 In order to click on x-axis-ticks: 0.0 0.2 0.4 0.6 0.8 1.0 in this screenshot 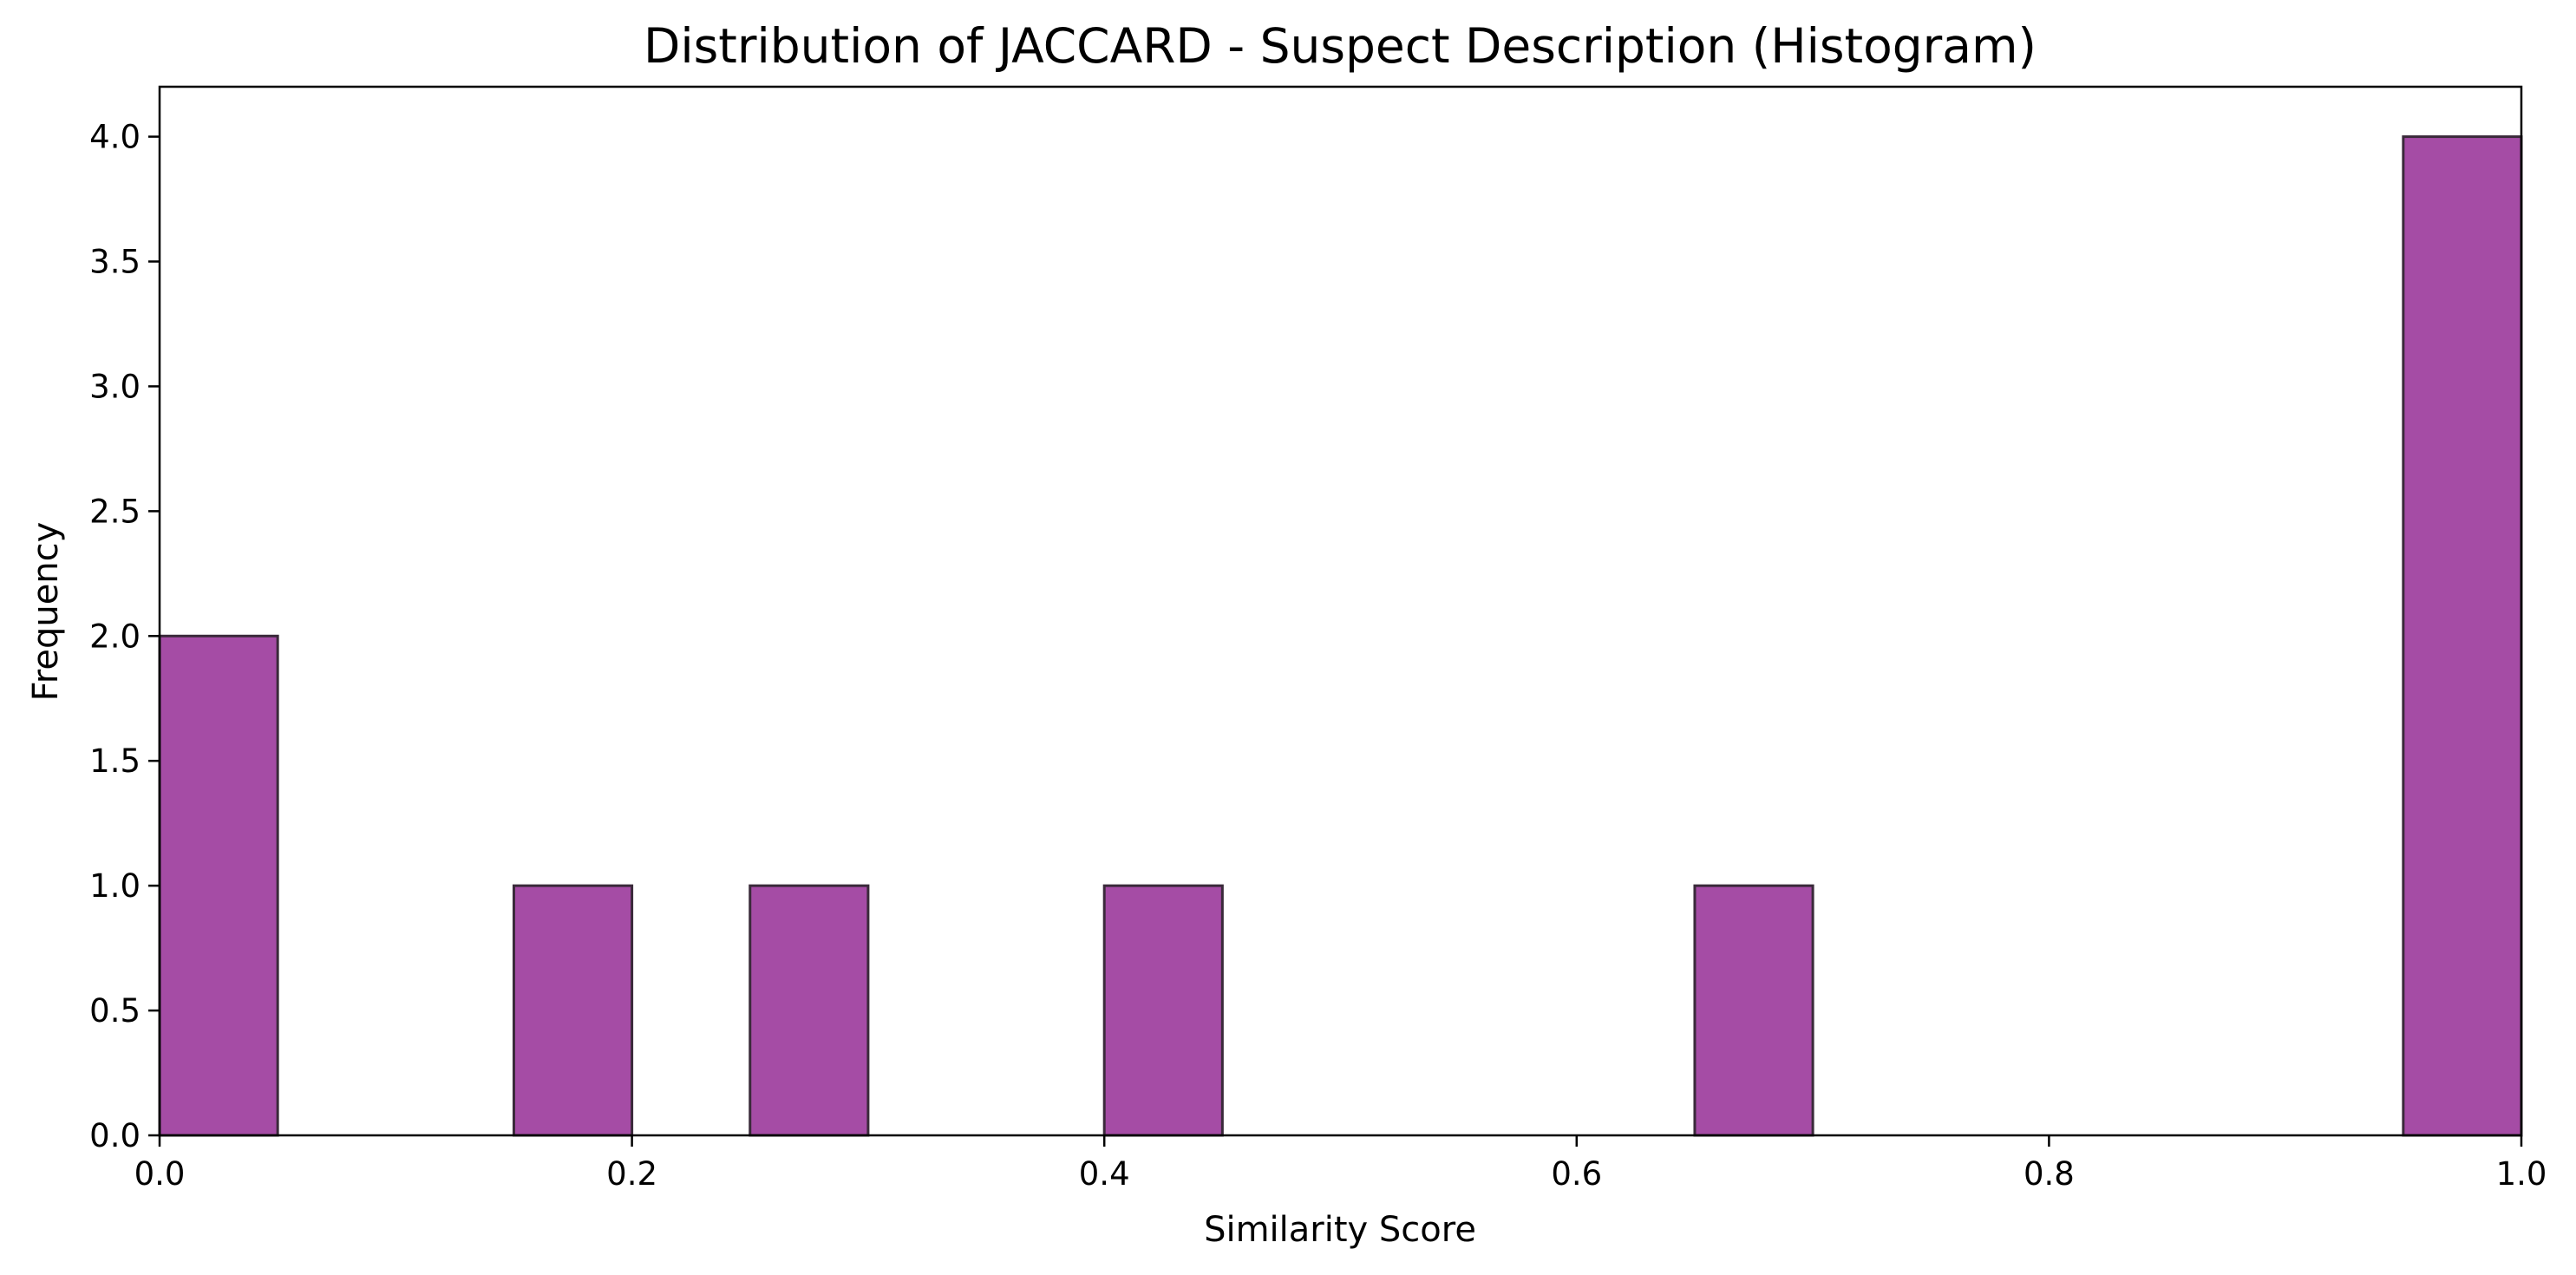, I will do `click(1340, 1164)`.